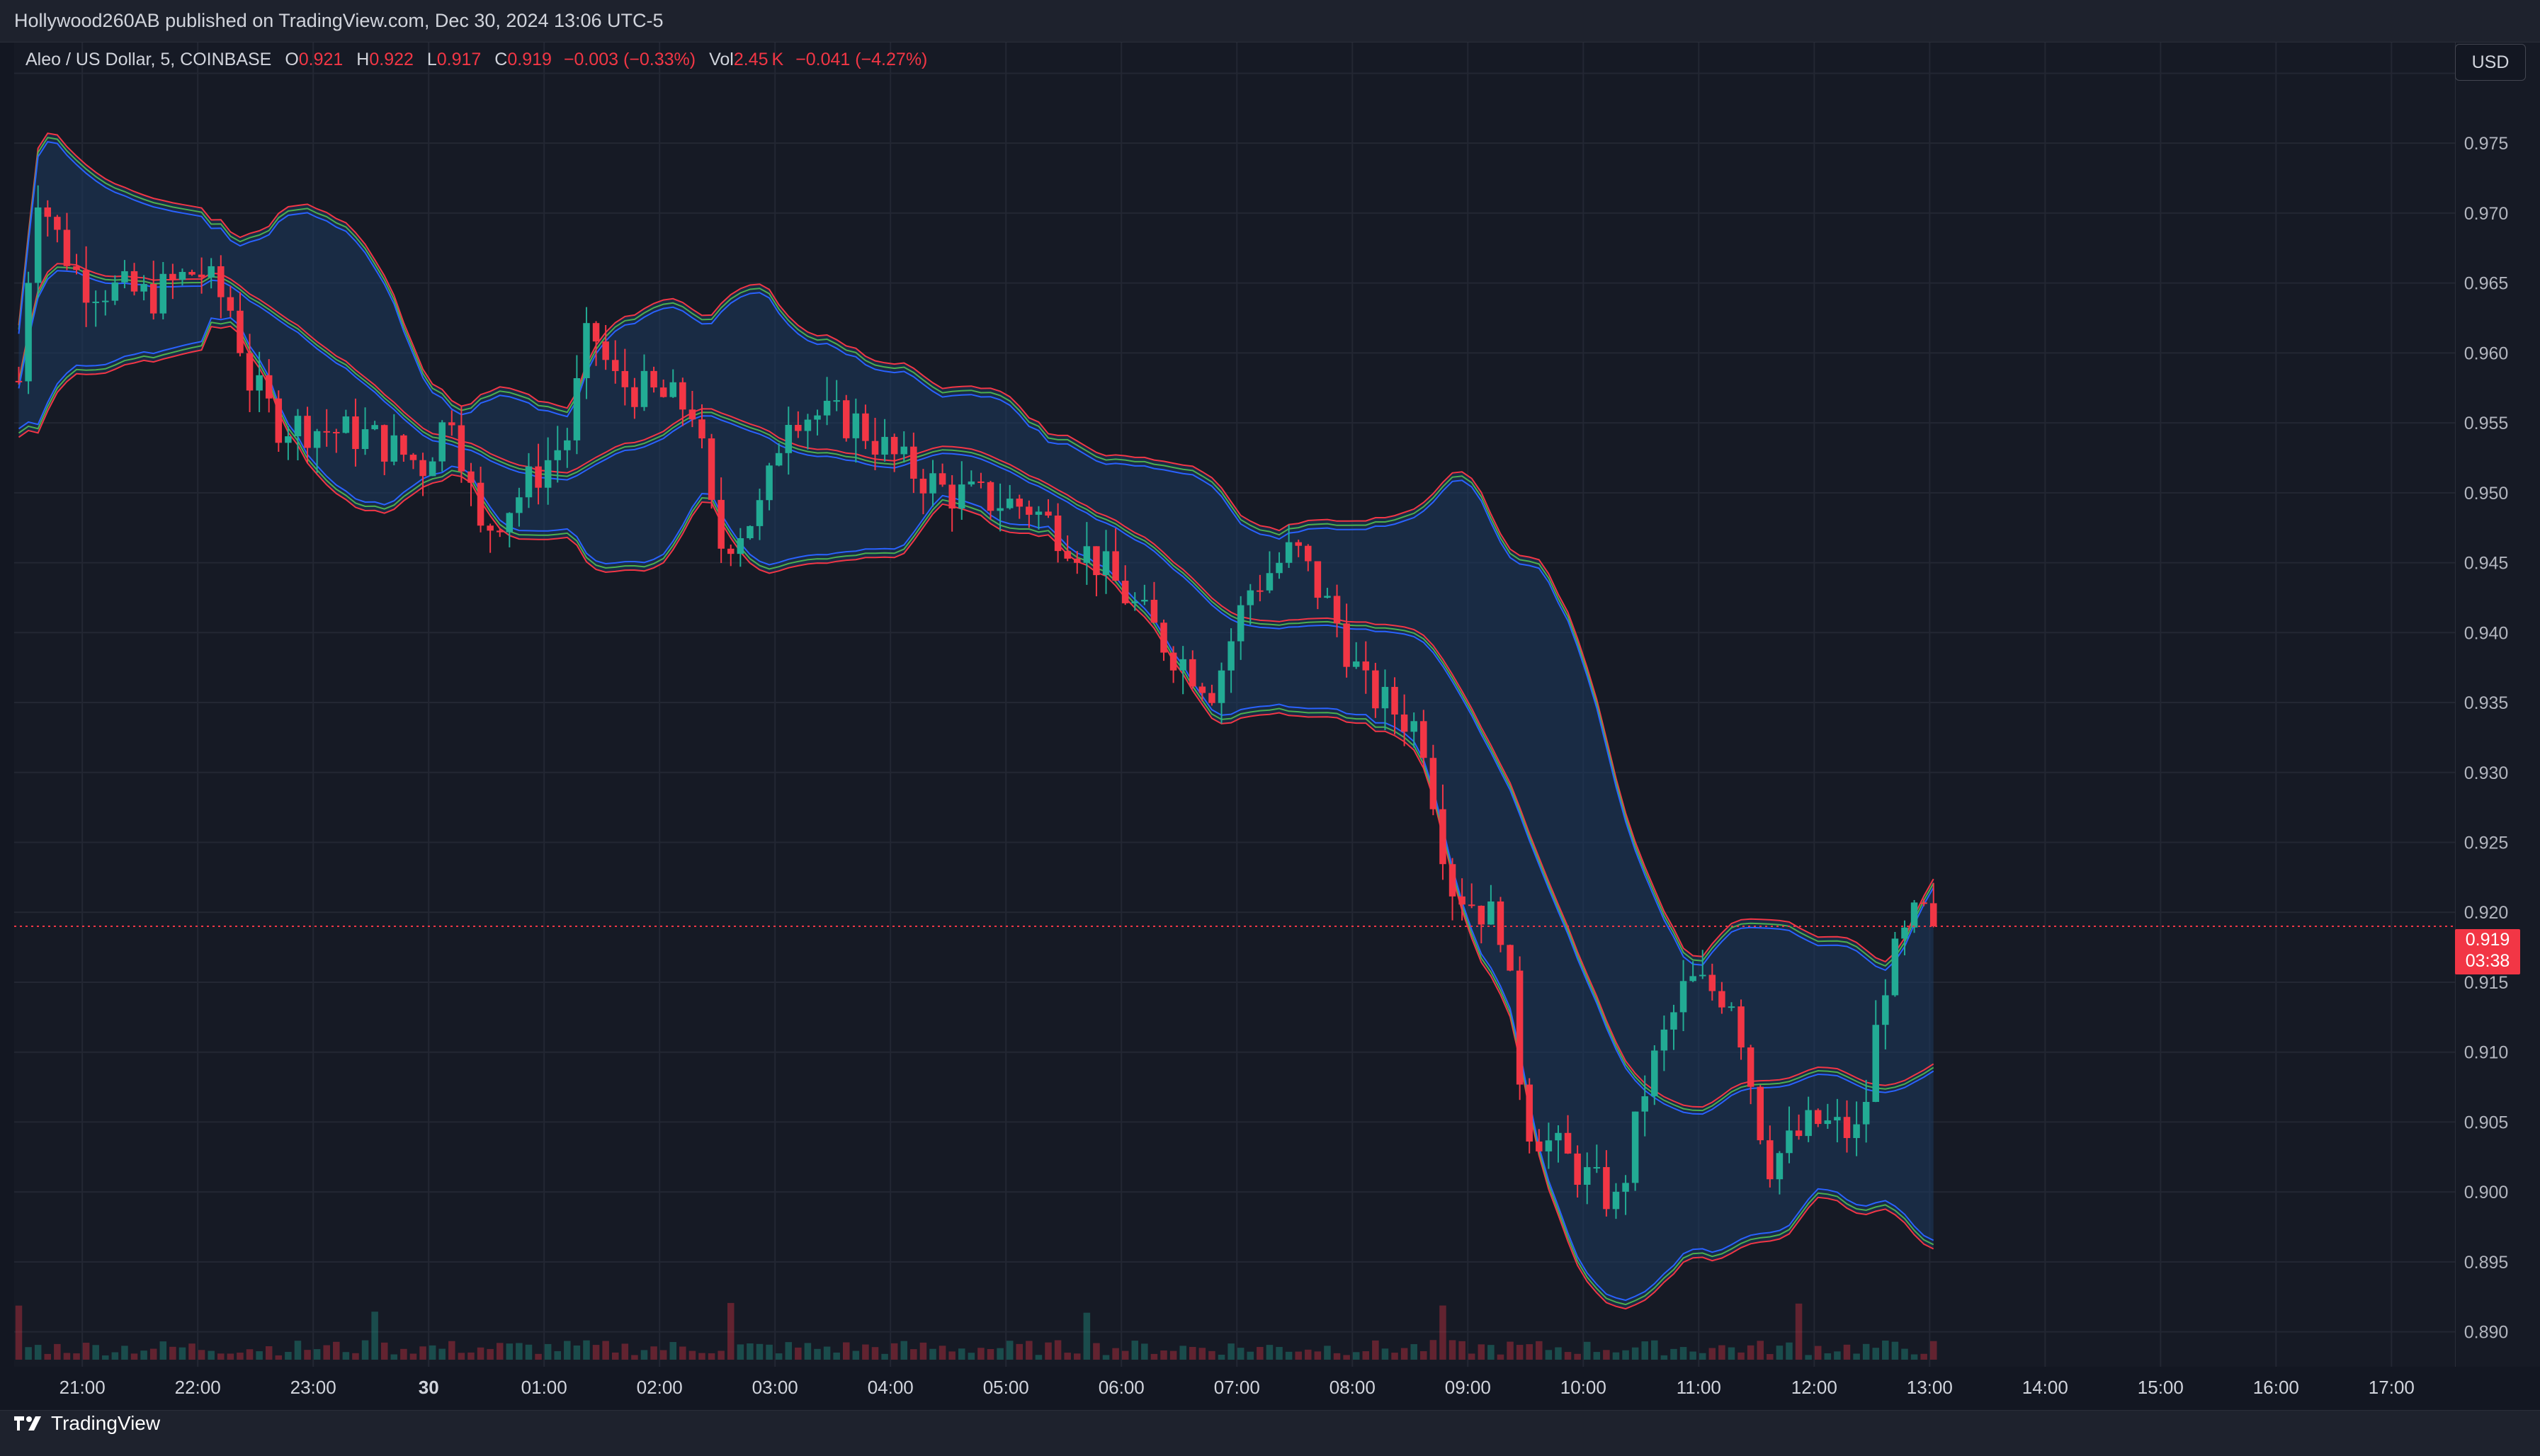 The height and width of the screenshot is (1456, 2540). Describe the element at coordinates (2490, 63) in the screenshot. I see `currency-button: USD` at that location.